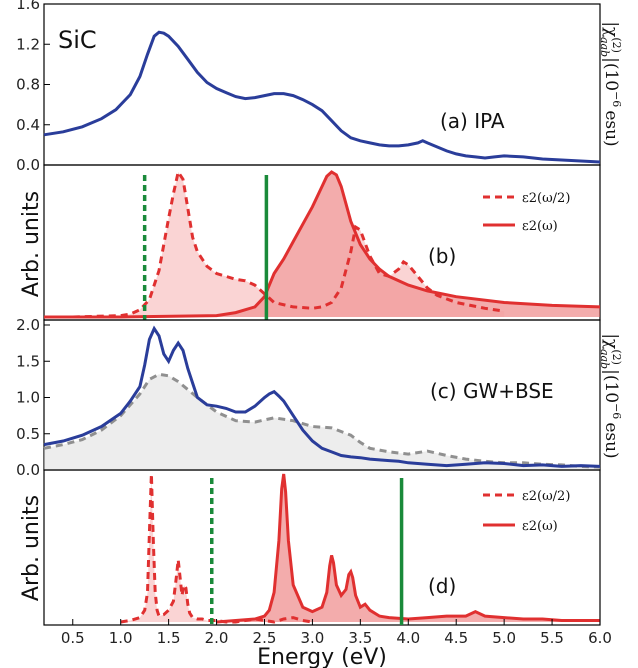 Image resolution: width=638 pixels, height=668 pixels. I want to click on panel-b-label: (b), so click(442, 256).